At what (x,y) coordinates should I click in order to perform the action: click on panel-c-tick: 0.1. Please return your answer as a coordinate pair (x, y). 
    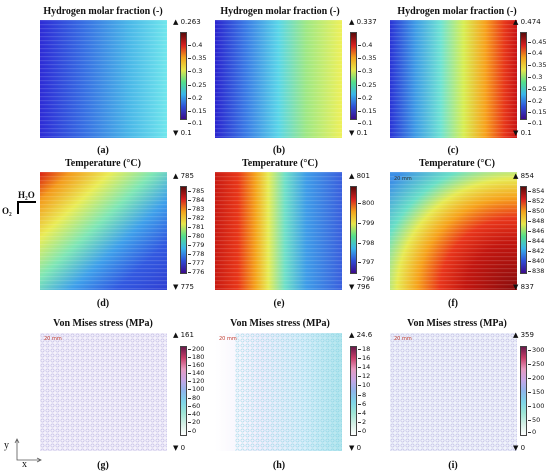
    Looking at the image, I should click on (535, 123).